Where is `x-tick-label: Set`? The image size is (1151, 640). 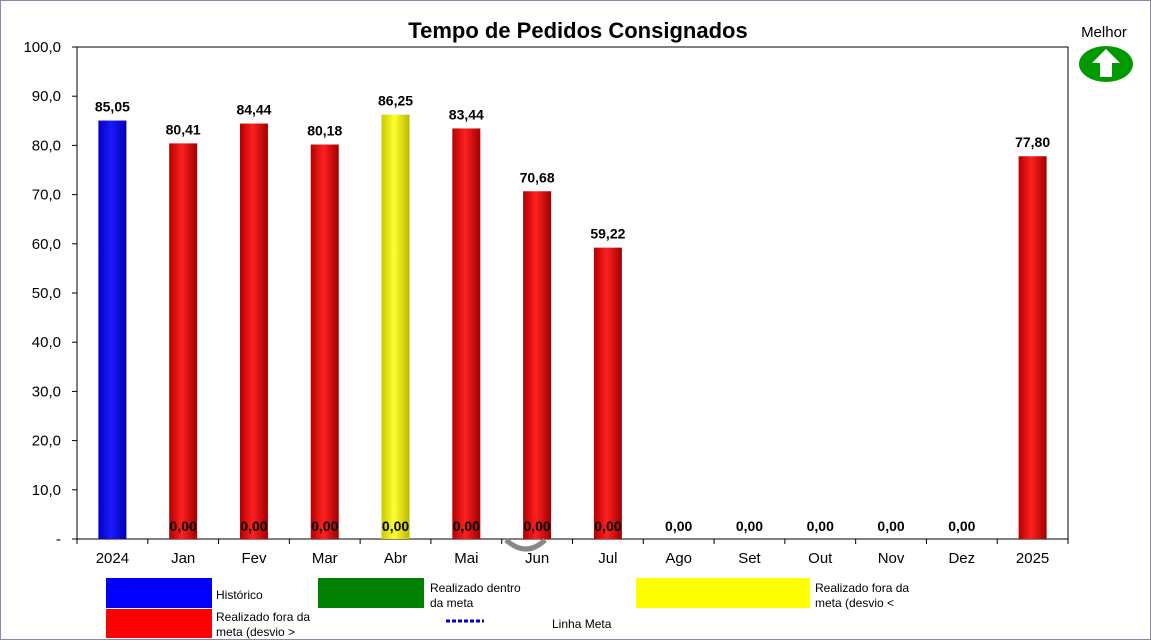 x-tick-label: Set is located at coordinates (749, 558).